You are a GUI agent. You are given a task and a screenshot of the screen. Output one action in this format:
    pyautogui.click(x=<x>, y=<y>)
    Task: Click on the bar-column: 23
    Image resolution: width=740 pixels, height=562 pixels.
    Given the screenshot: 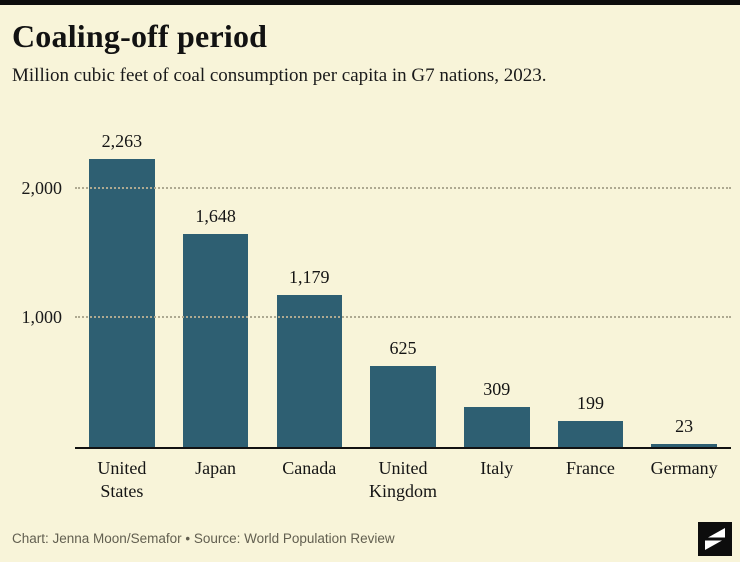 What is the action you would take?
    pyautogui.click(x=684, y=289)
    